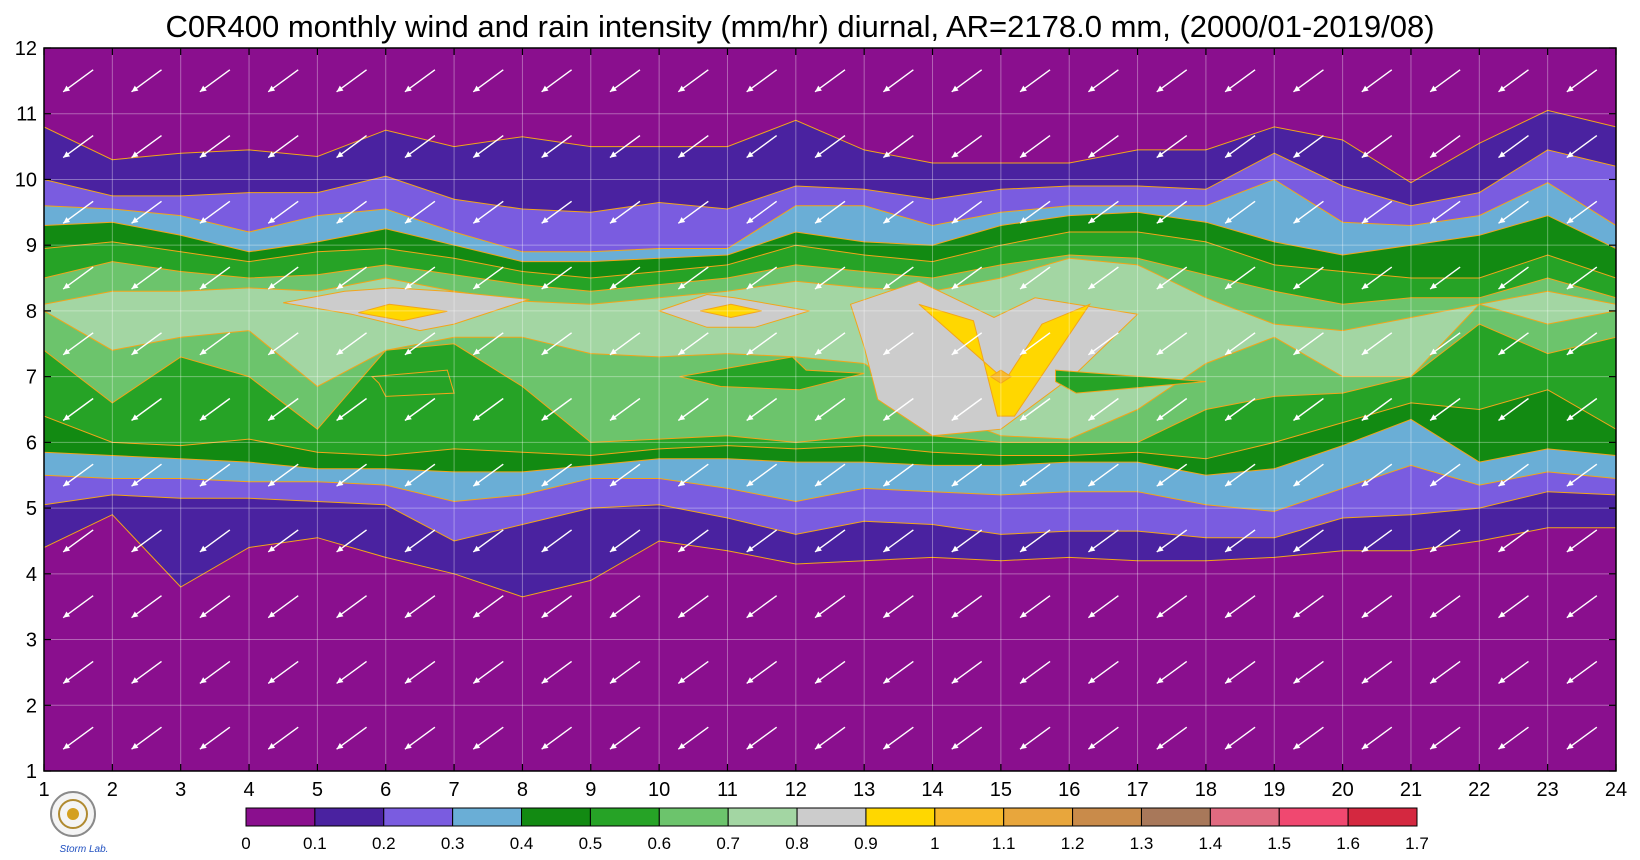  What do you see at coordinates (1069, 790) in the screenshot?
I see `x-tick-label: 16` at bounding box center [1069, 790].